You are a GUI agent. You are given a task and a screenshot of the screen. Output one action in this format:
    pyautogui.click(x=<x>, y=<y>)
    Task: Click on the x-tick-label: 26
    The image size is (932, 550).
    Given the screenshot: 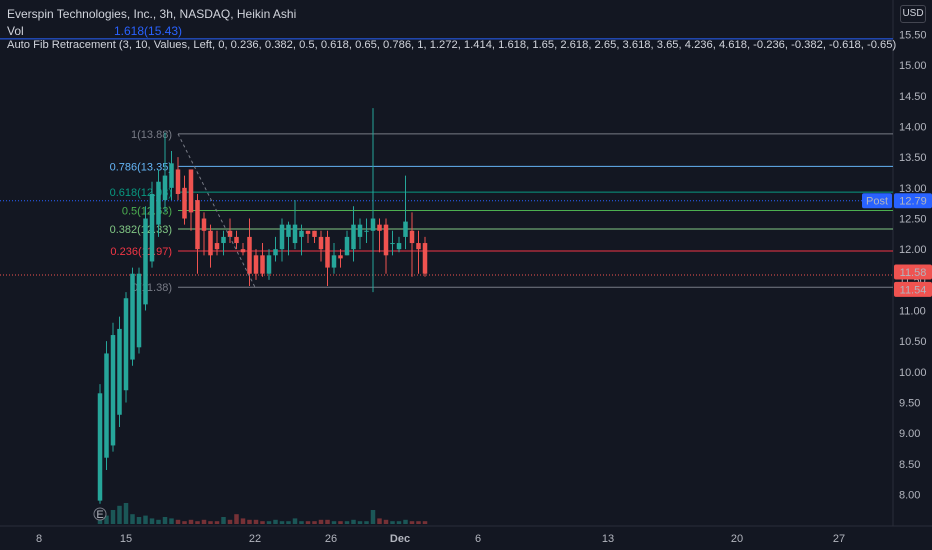 What is the action you would take?
    pyautogui.click(x=331, y=539)
    